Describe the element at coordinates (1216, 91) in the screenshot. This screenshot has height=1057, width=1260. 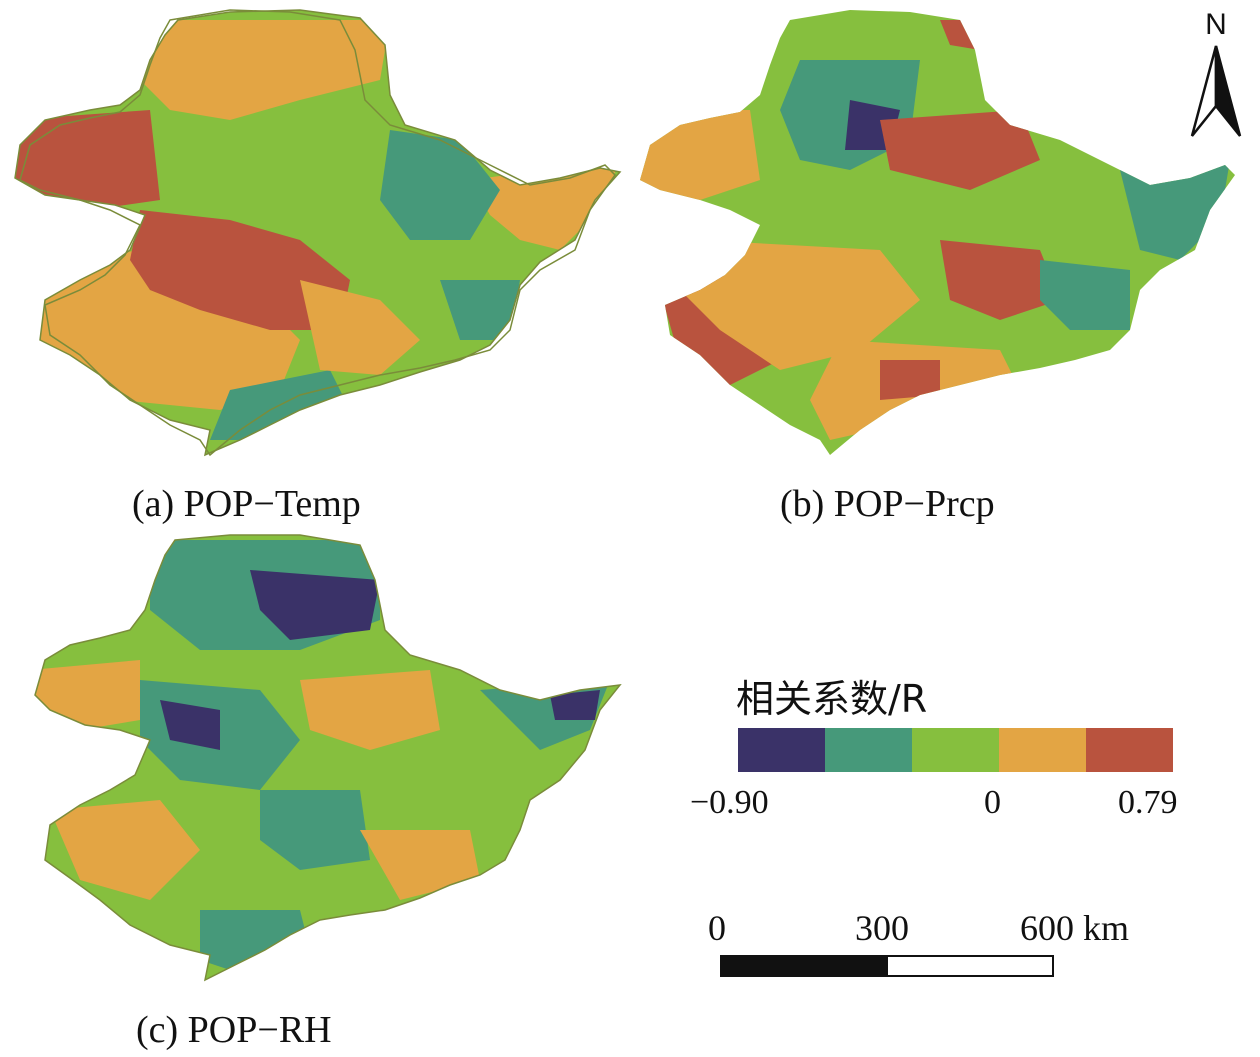
I see `north-arrow-icon` at that location.